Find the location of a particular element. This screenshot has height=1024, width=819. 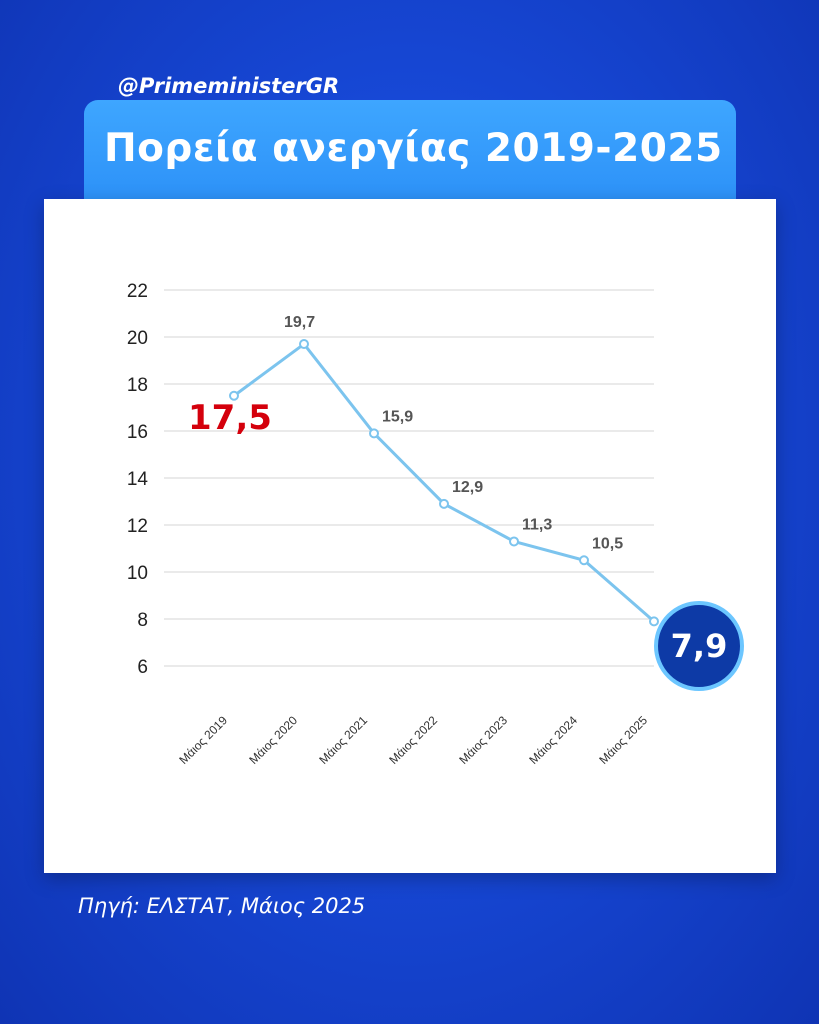

data-label: 12,9 is located at coordinates (467, 487).